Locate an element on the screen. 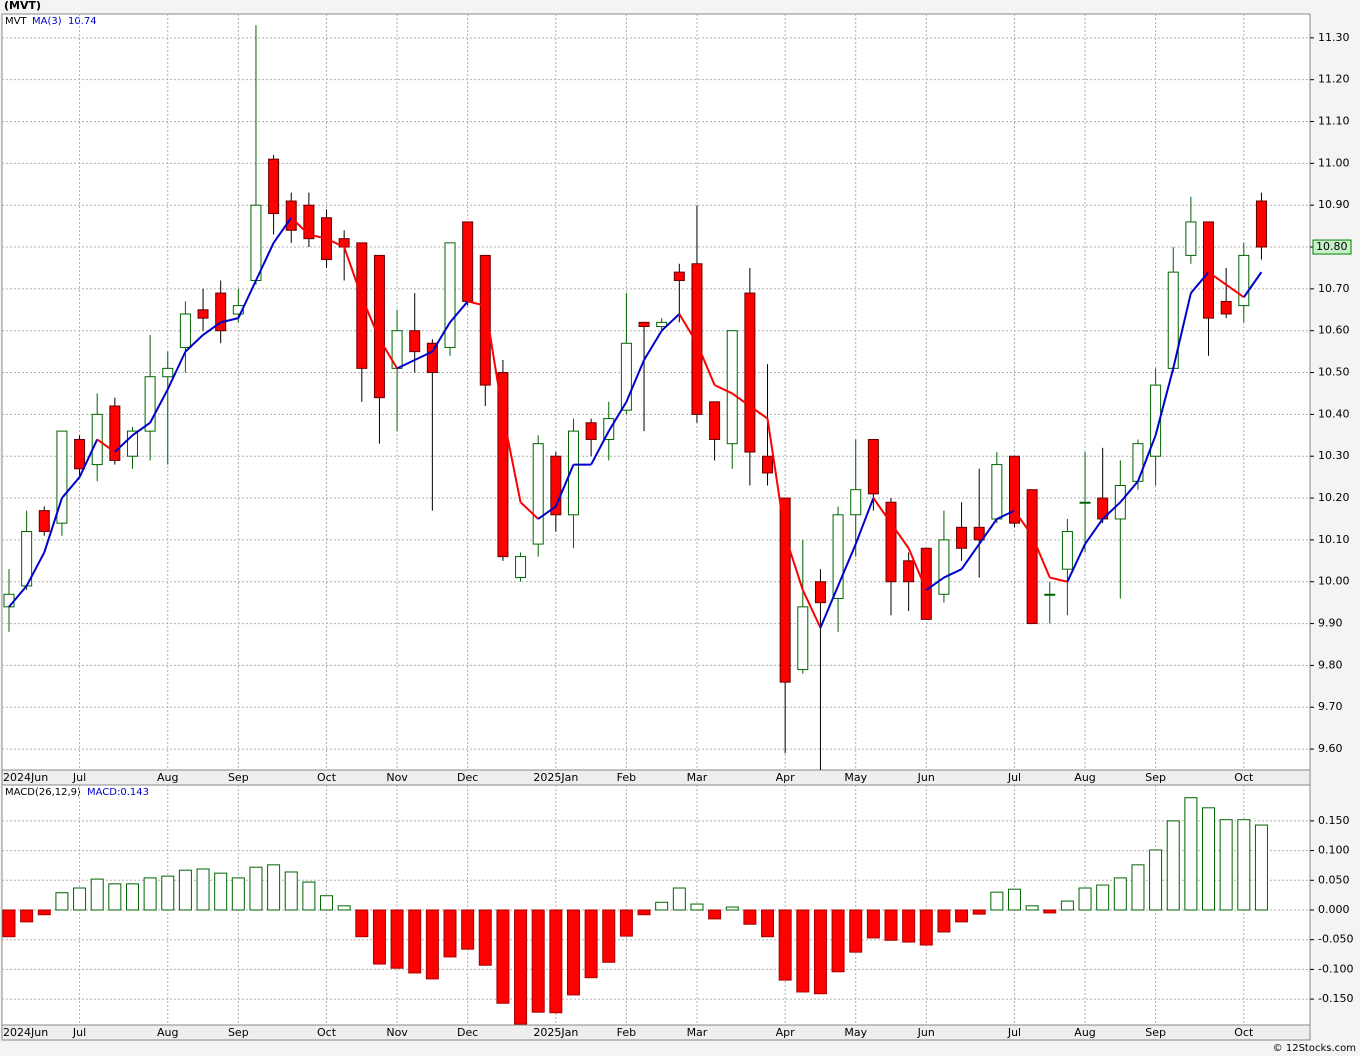 The width and height of the screenshot is (1360, 1056). x-tick-label: Feb is located at coordinates (626, 777).